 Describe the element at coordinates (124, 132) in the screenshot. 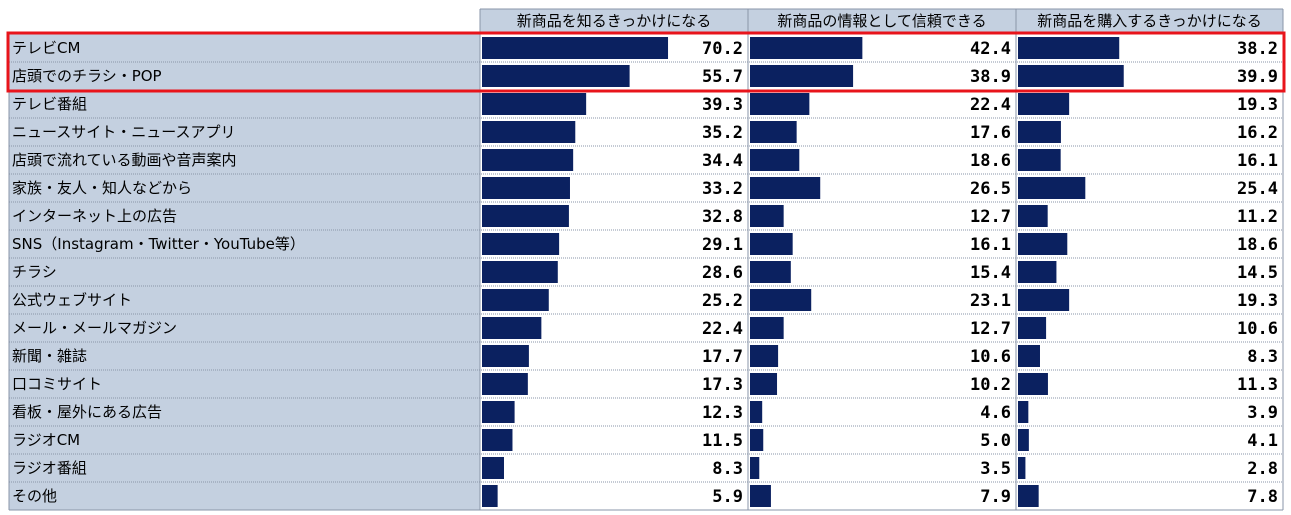

I see `row-label: ニュースサイト・ニュースアプリ` at that location.